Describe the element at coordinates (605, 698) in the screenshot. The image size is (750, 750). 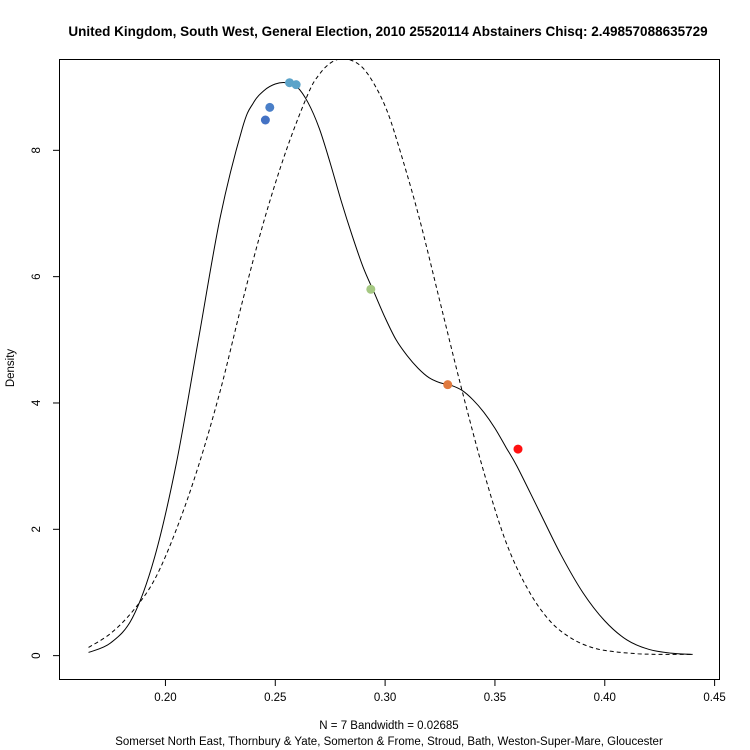
I see `x-tick-label: 0.40` at that location.